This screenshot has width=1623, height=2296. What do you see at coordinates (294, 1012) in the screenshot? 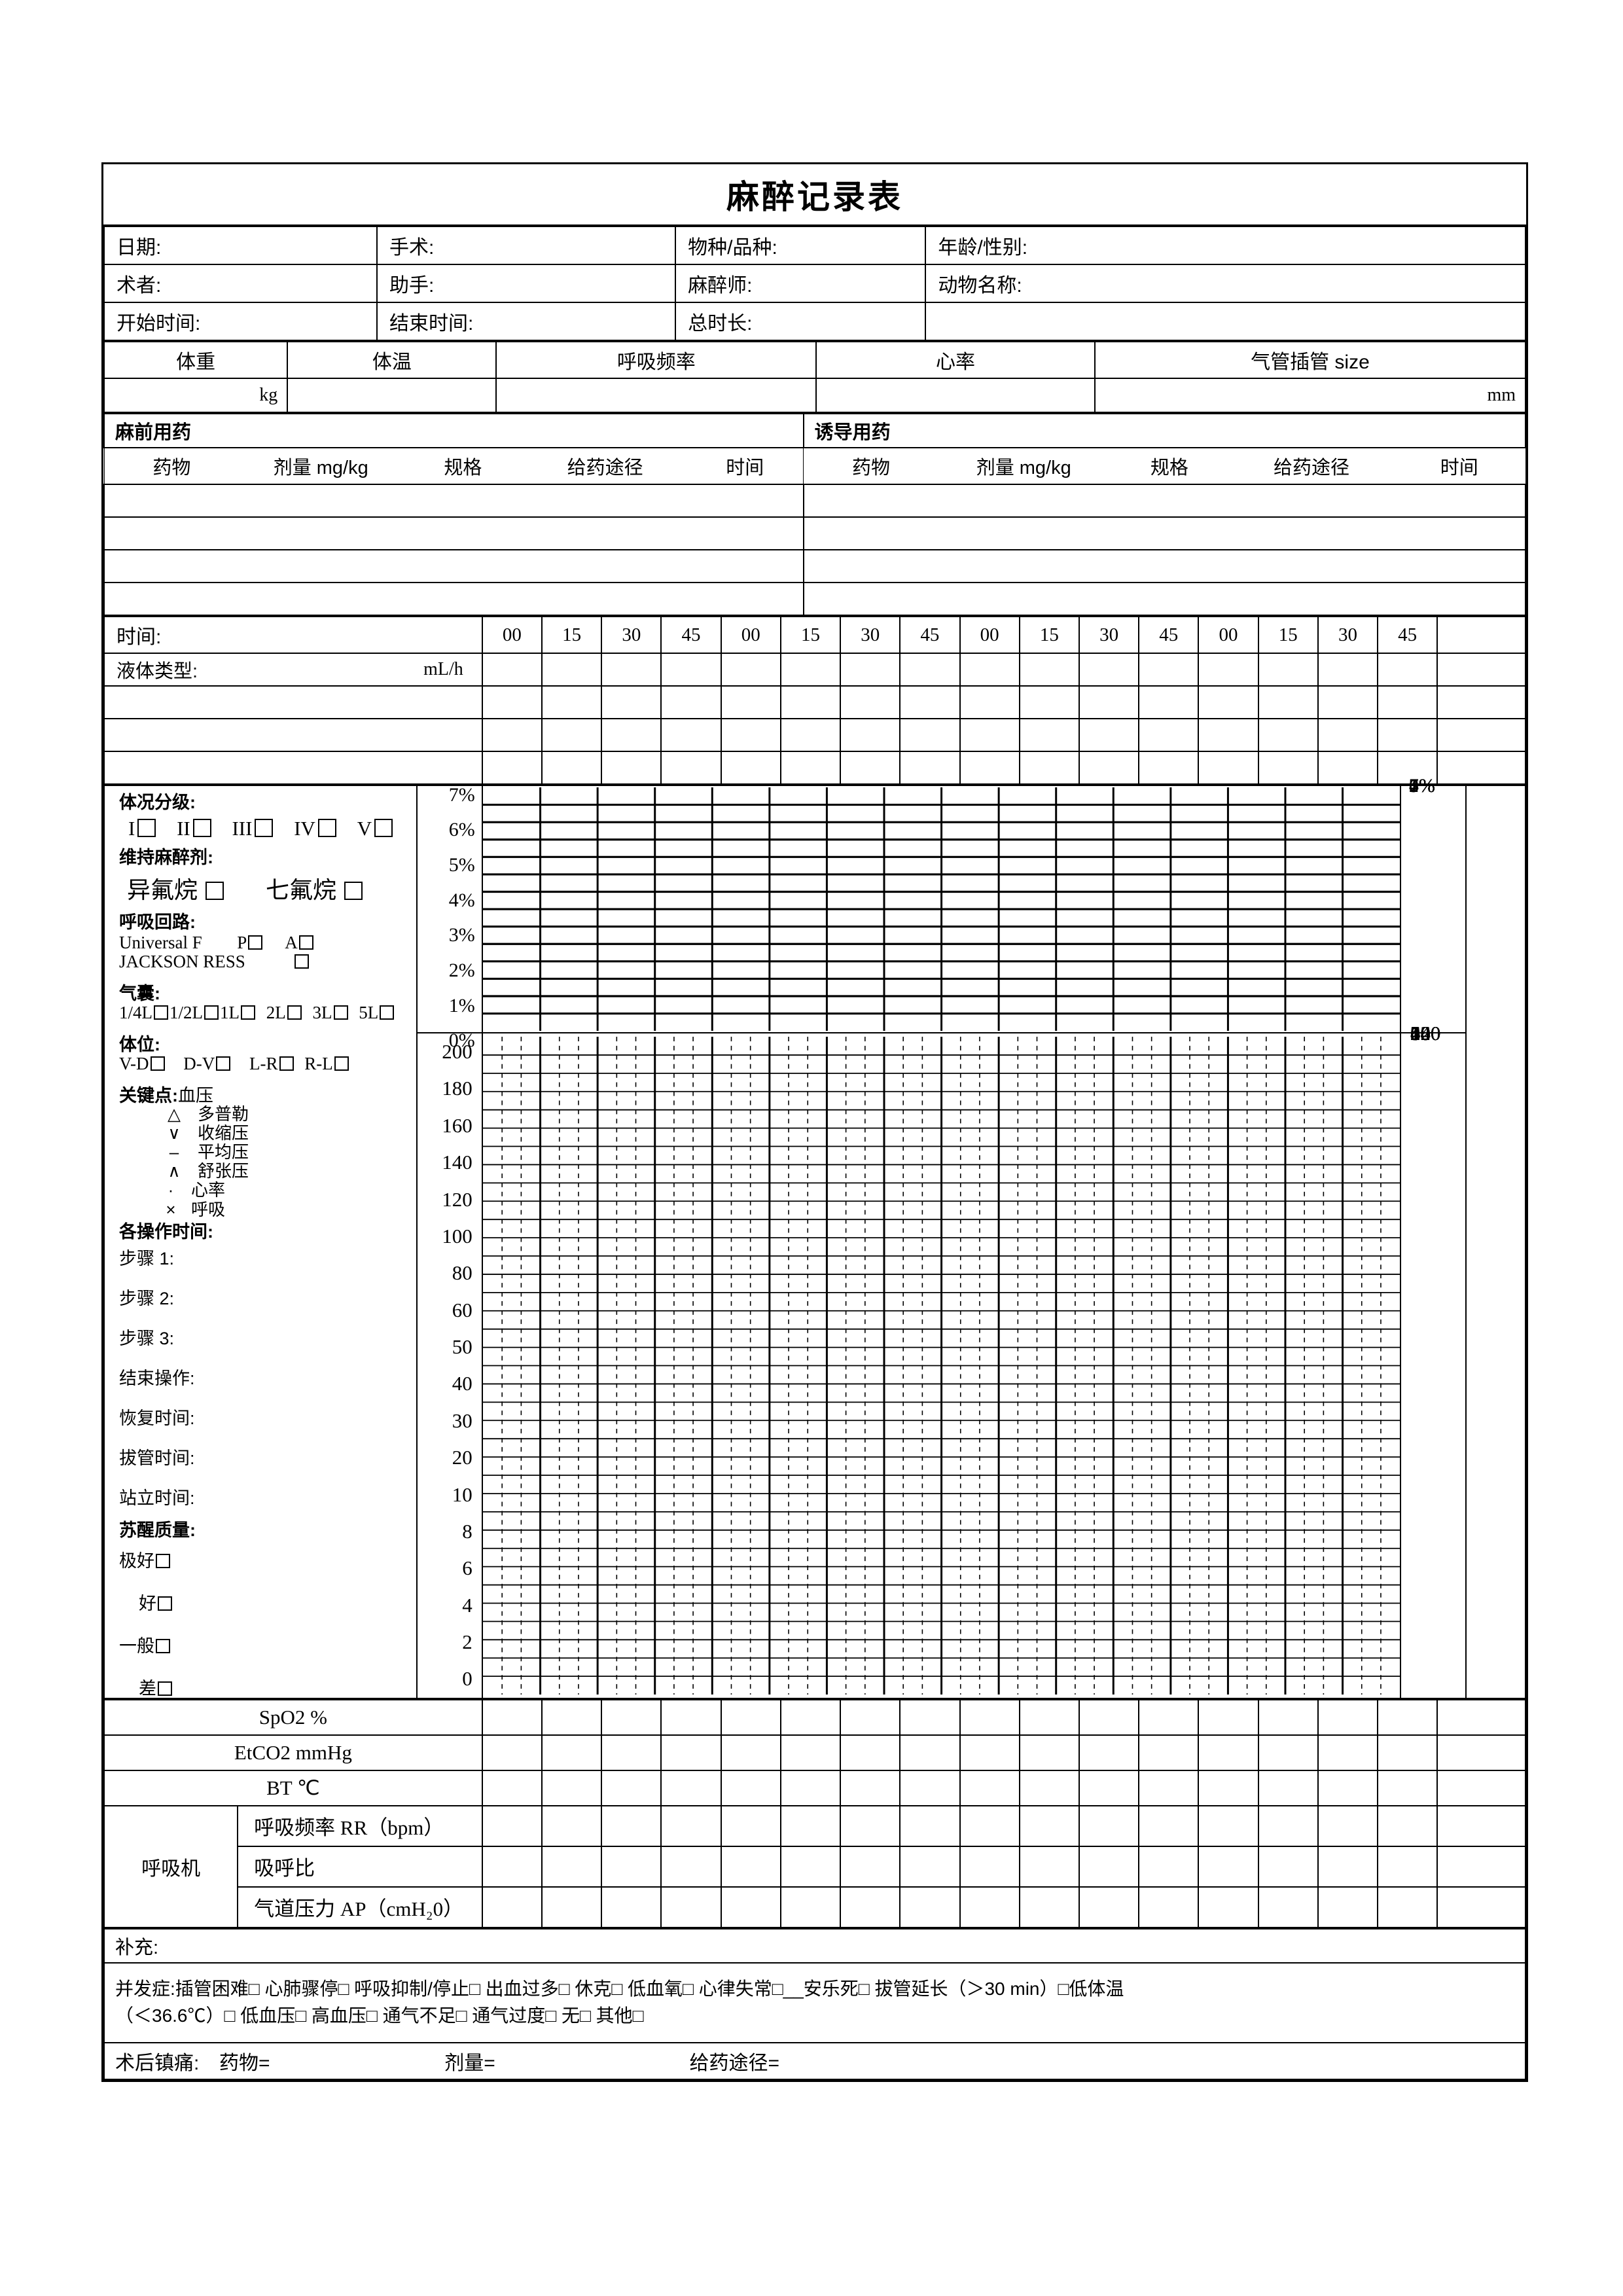
I see `bag-checkbox-2l` at bounding box center [294, 1012].